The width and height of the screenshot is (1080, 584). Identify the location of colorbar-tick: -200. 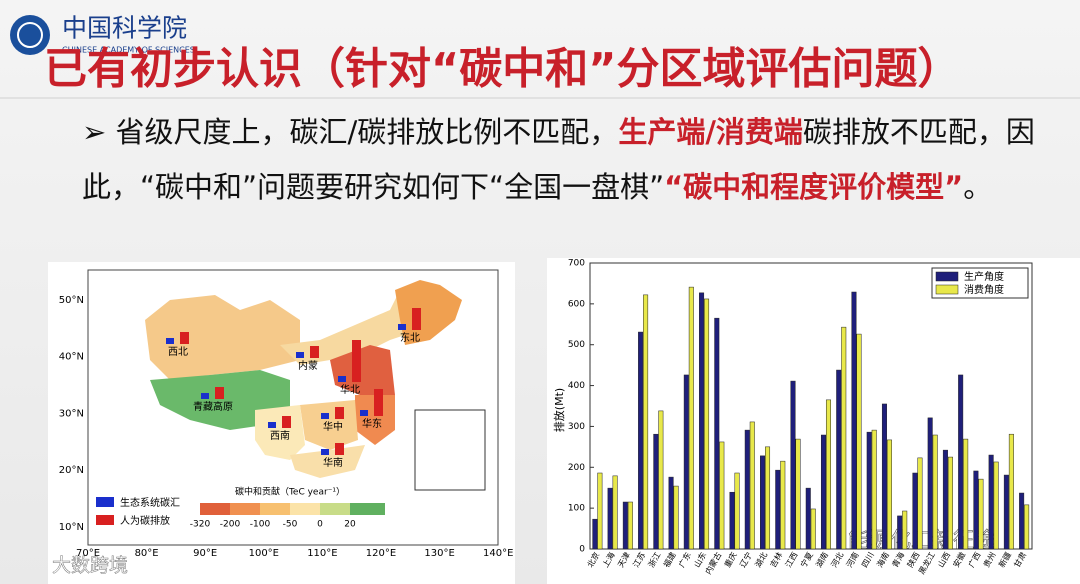
(230, 525).